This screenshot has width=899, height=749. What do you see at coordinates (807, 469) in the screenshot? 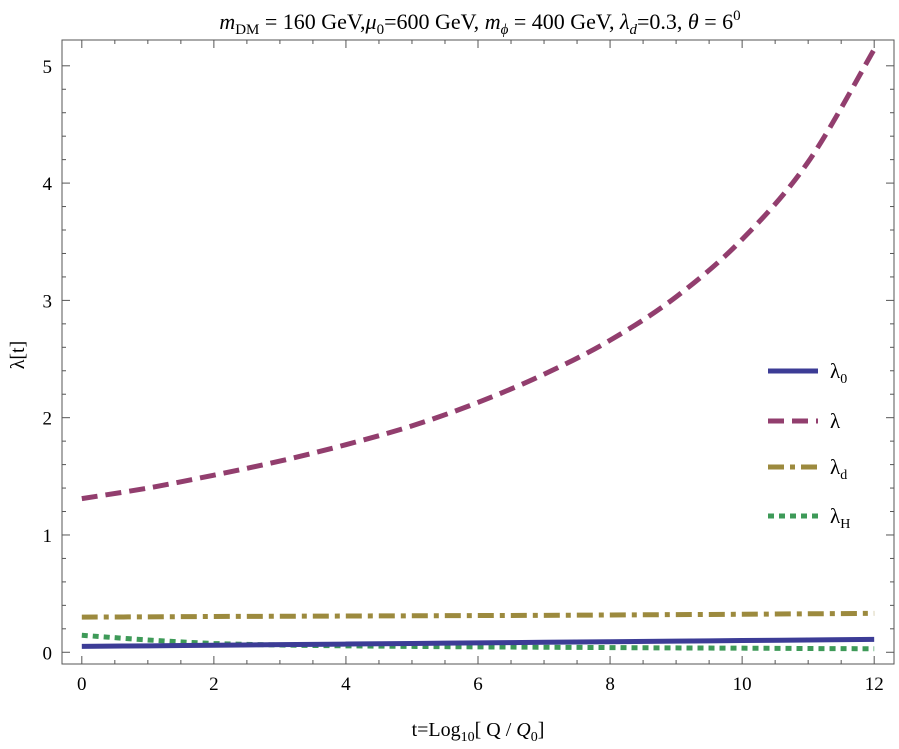
I see `legend-entry-lambdad: λd` at bounding box center [807, 469].